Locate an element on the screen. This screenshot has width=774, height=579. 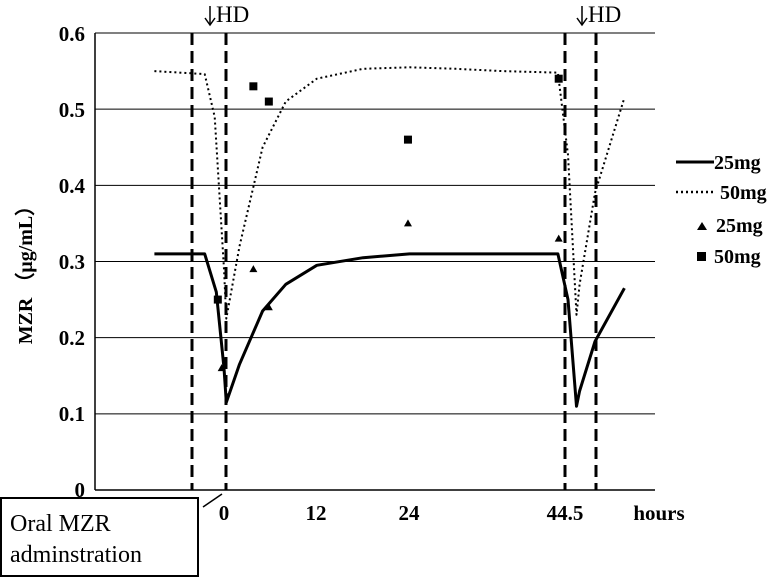
legend: 25mg 50mg 25mg 50mg is located at coordinates (721, 210).